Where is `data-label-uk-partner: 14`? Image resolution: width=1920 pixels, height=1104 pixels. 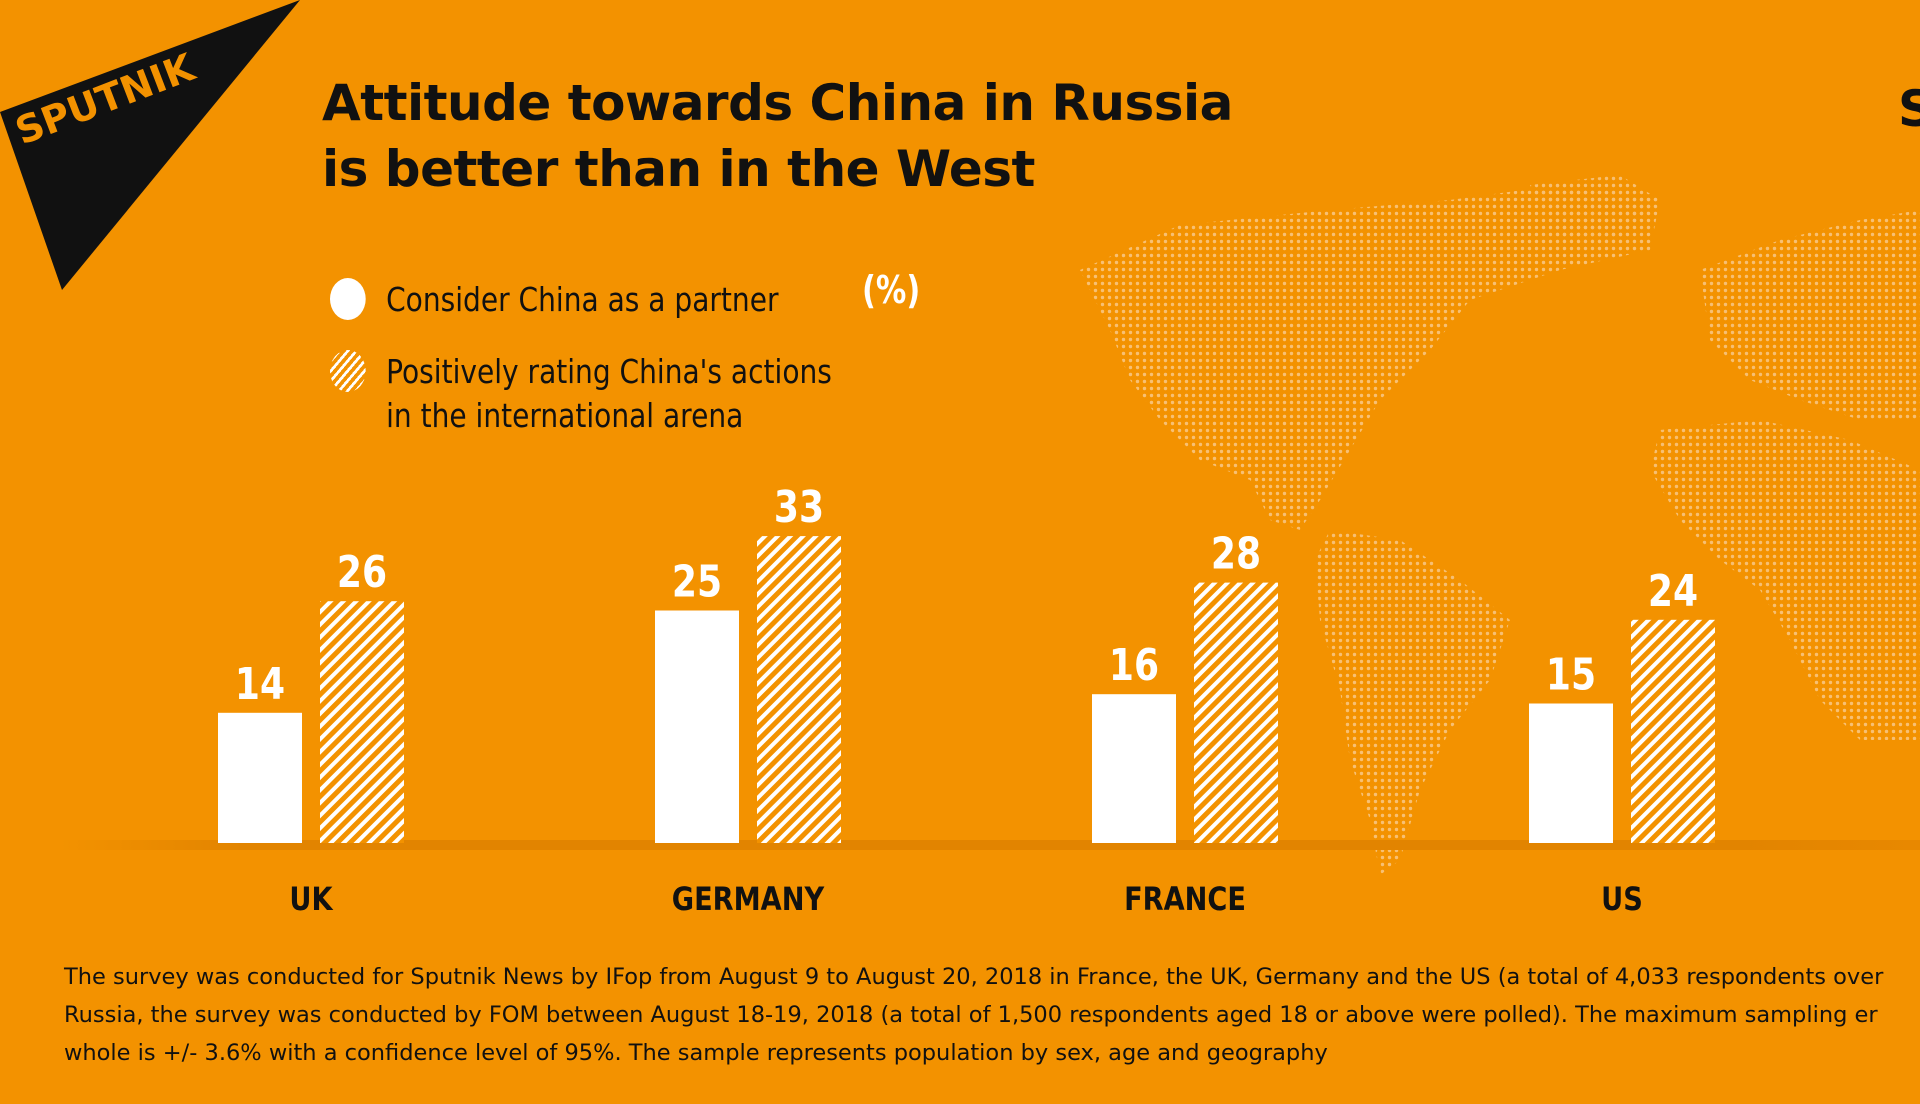 data-label-uk-partner: 14 is located at coordinates (260, 684).